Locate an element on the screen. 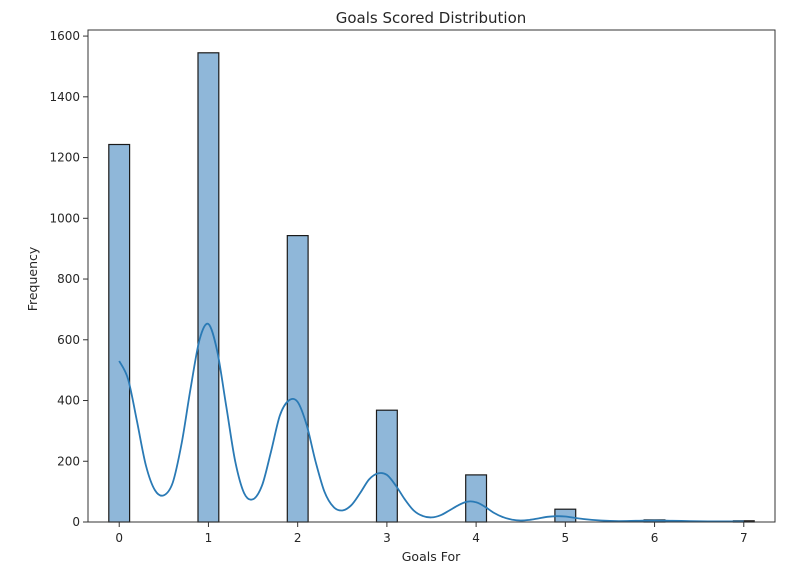 The image size is (795, 573). x-tick-label: 3 is located at coordinates (387, 538).